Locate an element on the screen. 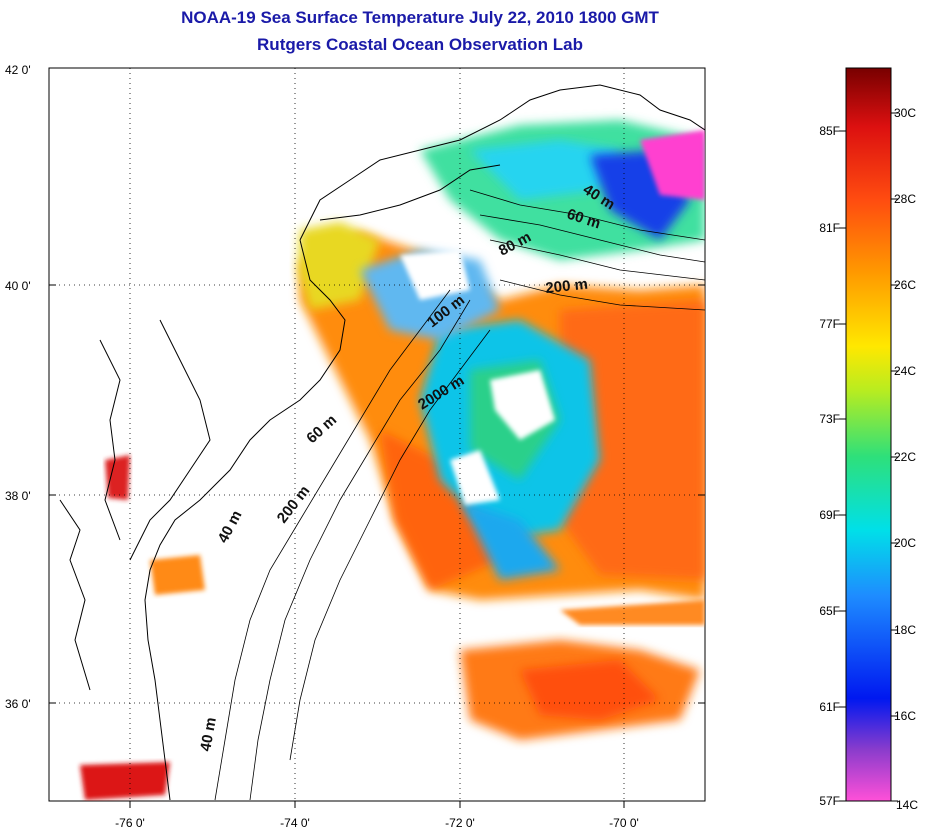 The image size is (928, 832). long-island is located at coordinates (410, 192).